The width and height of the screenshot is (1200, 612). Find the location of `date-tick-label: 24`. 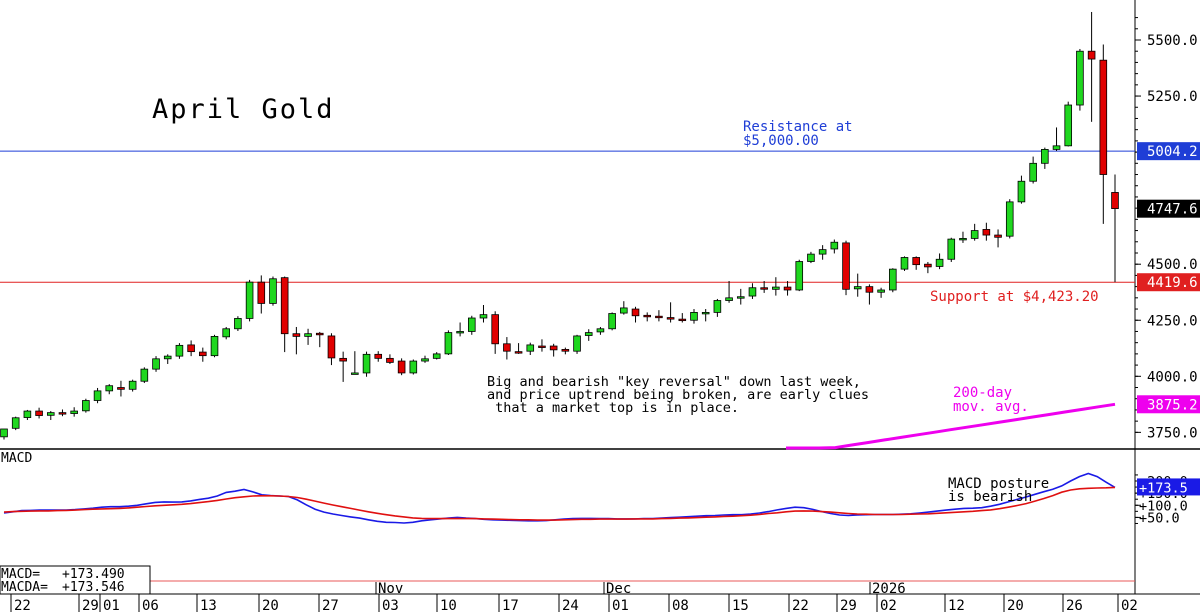

date-tick-label: 24 is located at coordinates (570, 605).